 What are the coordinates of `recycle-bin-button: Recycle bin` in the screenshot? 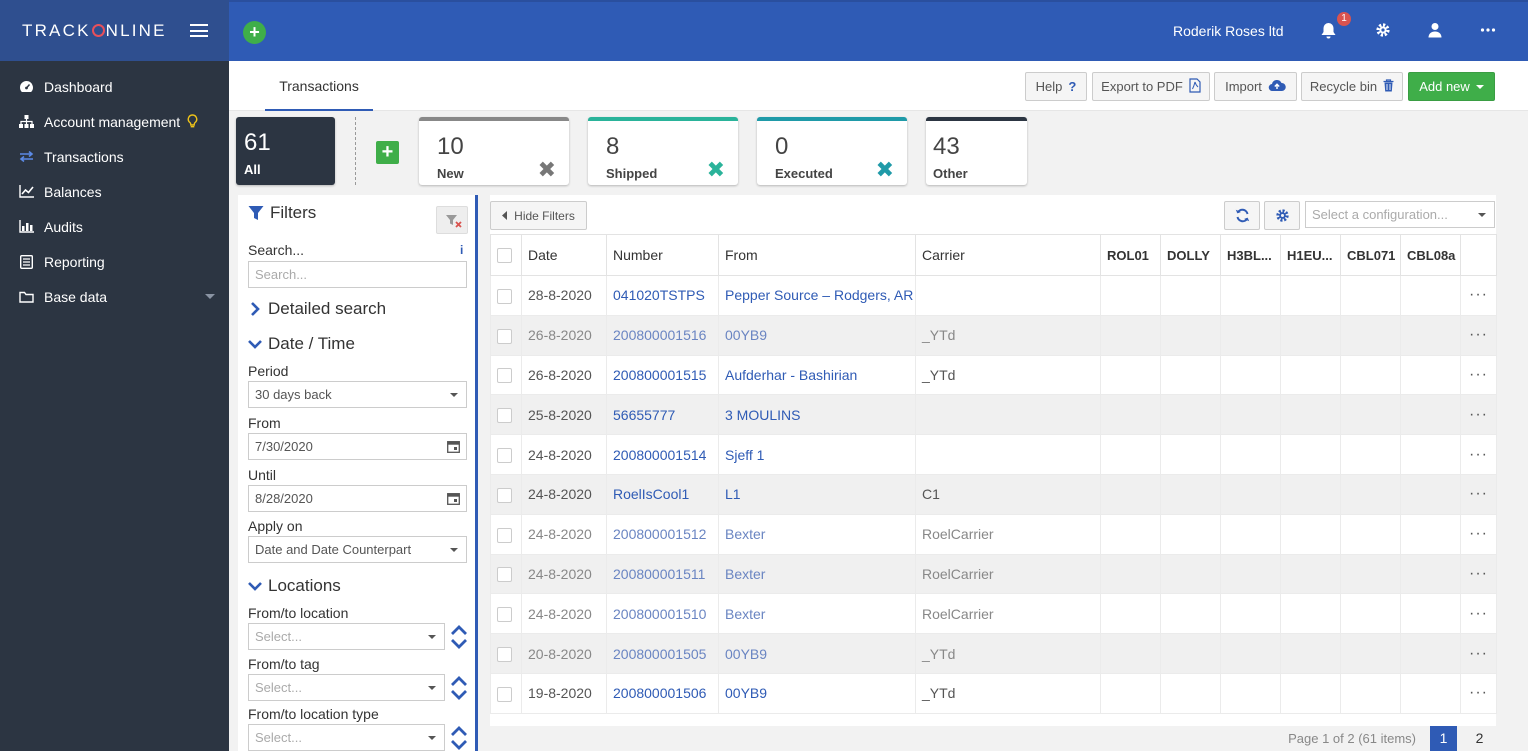 It's located at (1352, 86).